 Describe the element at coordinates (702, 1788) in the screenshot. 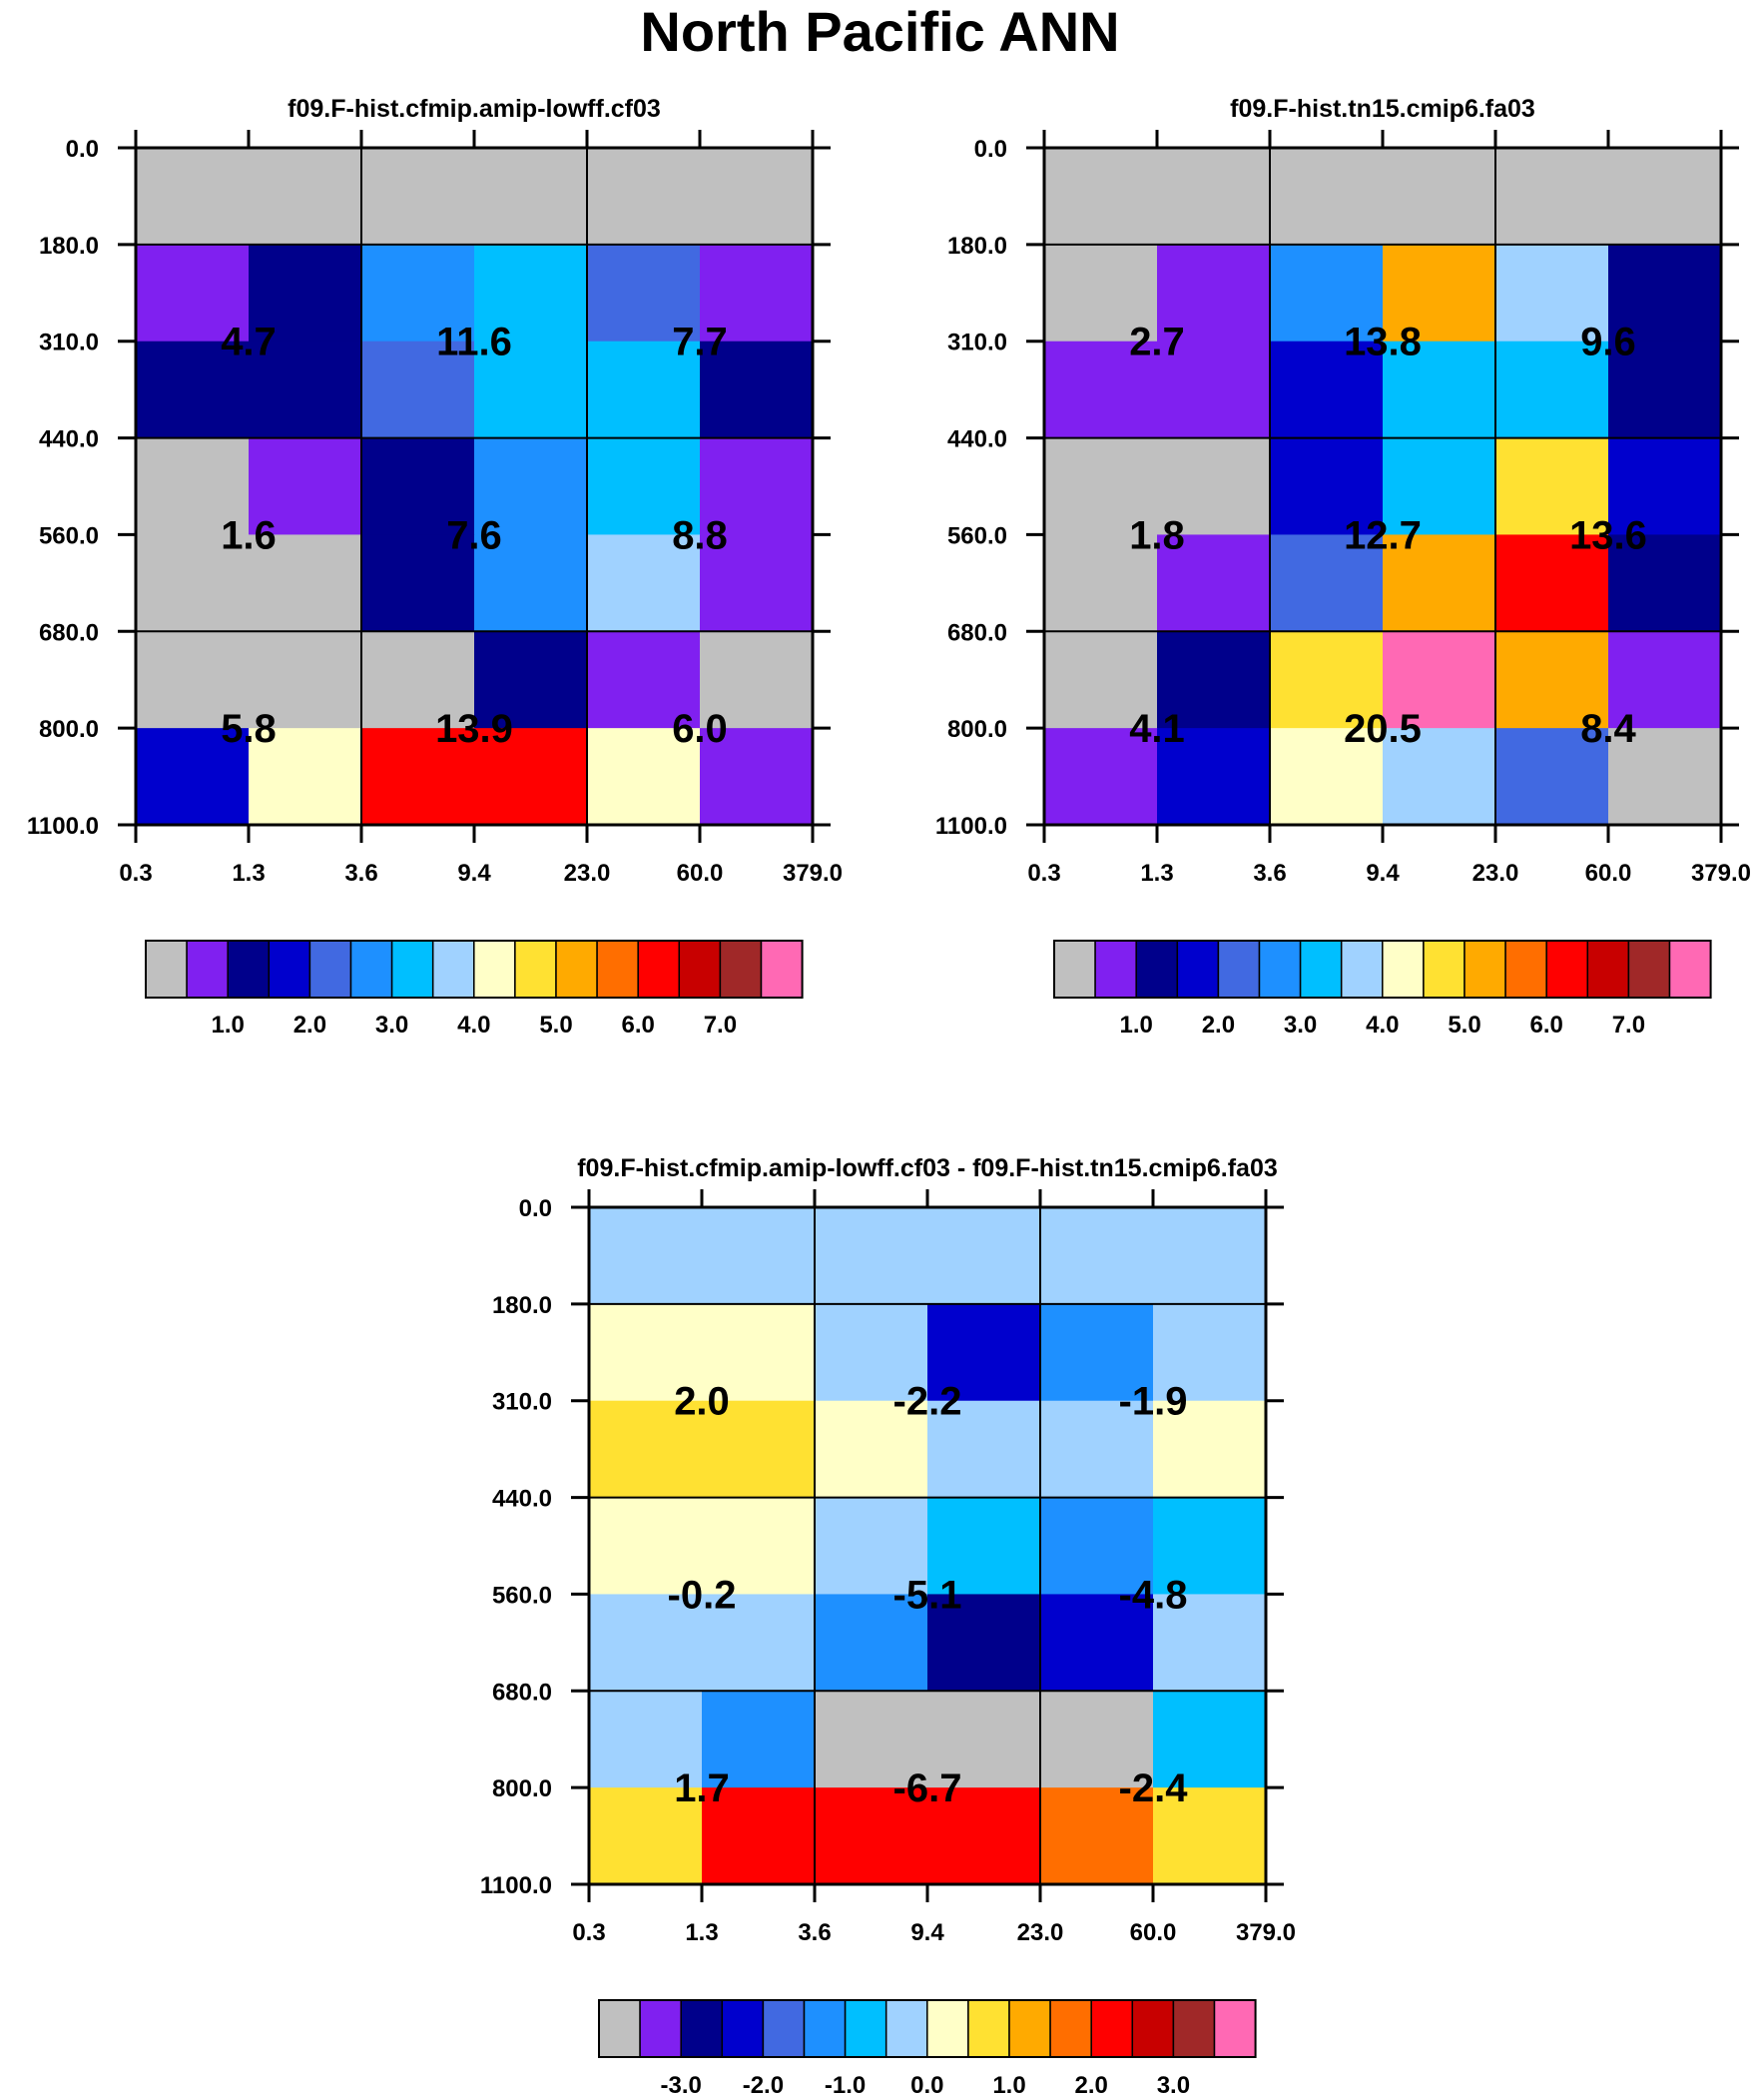

I see `cell-value-label: 1.7` at that location.